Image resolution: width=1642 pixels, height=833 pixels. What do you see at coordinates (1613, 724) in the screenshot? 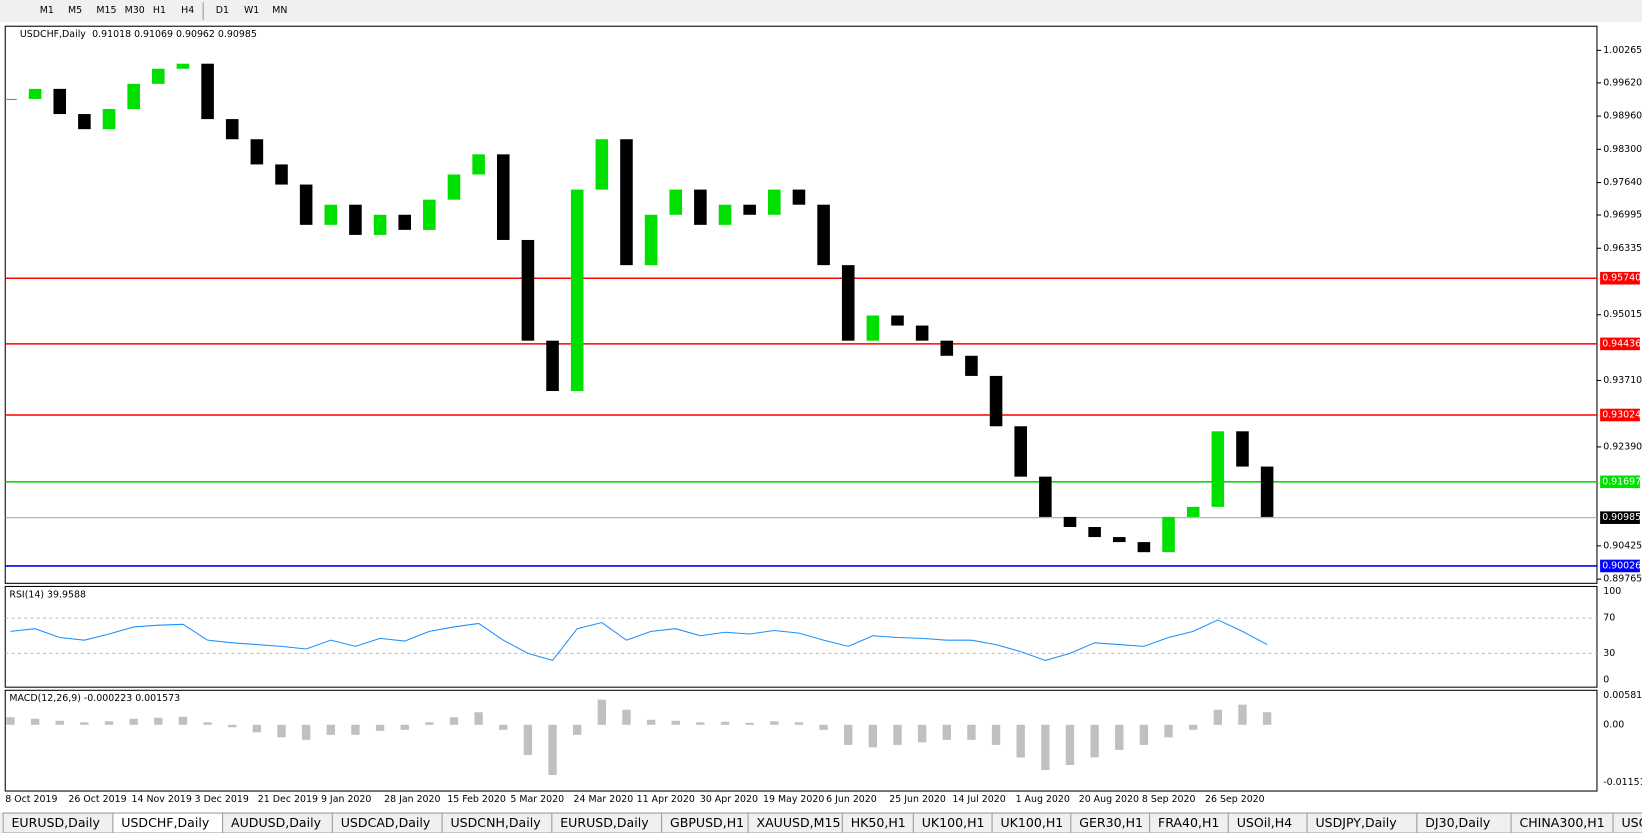
I see `macd-tick-label: 0.00` at bounding box center [1613, 724].